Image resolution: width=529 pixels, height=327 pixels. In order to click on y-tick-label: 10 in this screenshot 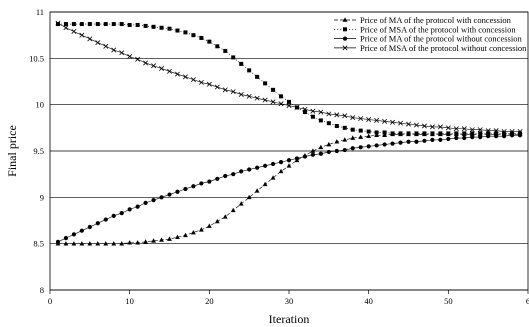, I will do `click(40, 105)`.